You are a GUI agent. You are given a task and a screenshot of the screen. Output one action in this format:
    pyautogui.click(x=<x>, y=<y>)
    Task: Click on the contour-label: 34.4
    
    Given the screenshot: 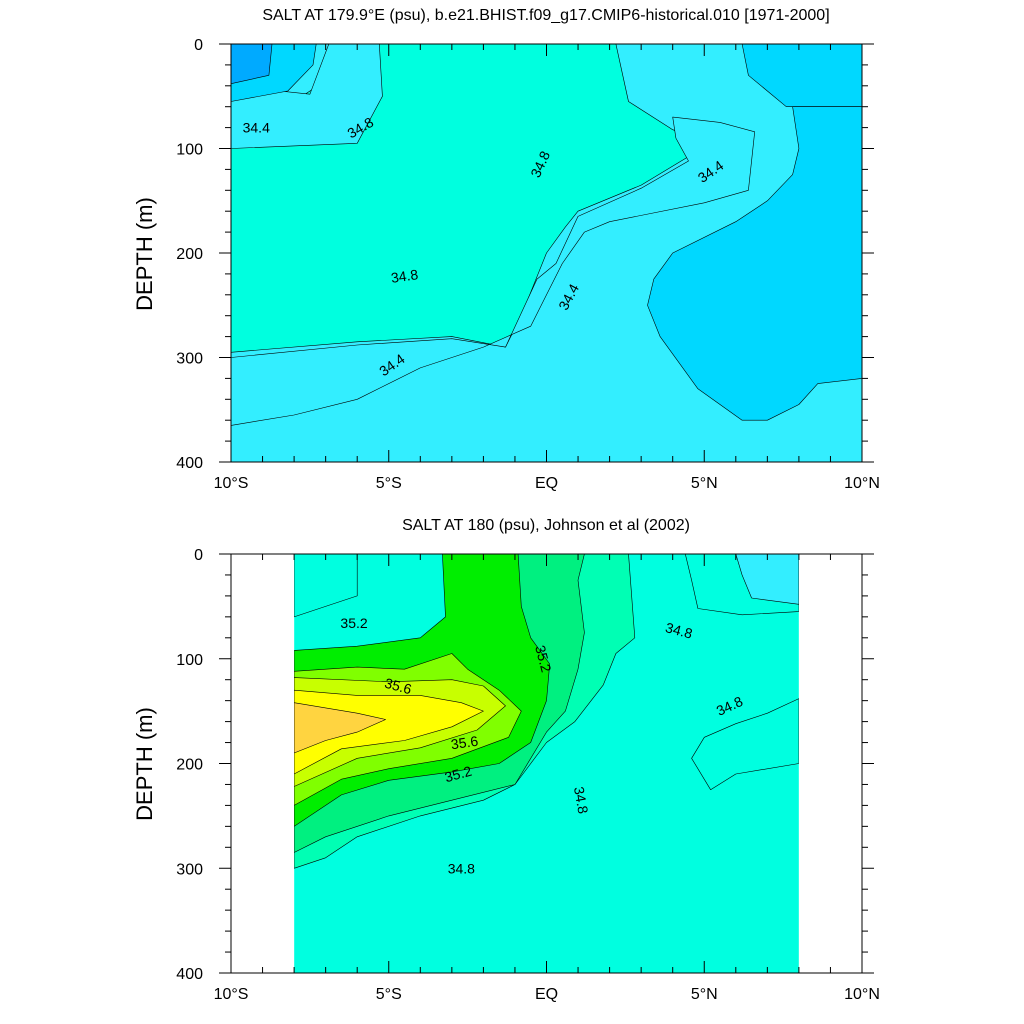 What is the action you would take?
    pyautogui.click(x=256, y=128)
    